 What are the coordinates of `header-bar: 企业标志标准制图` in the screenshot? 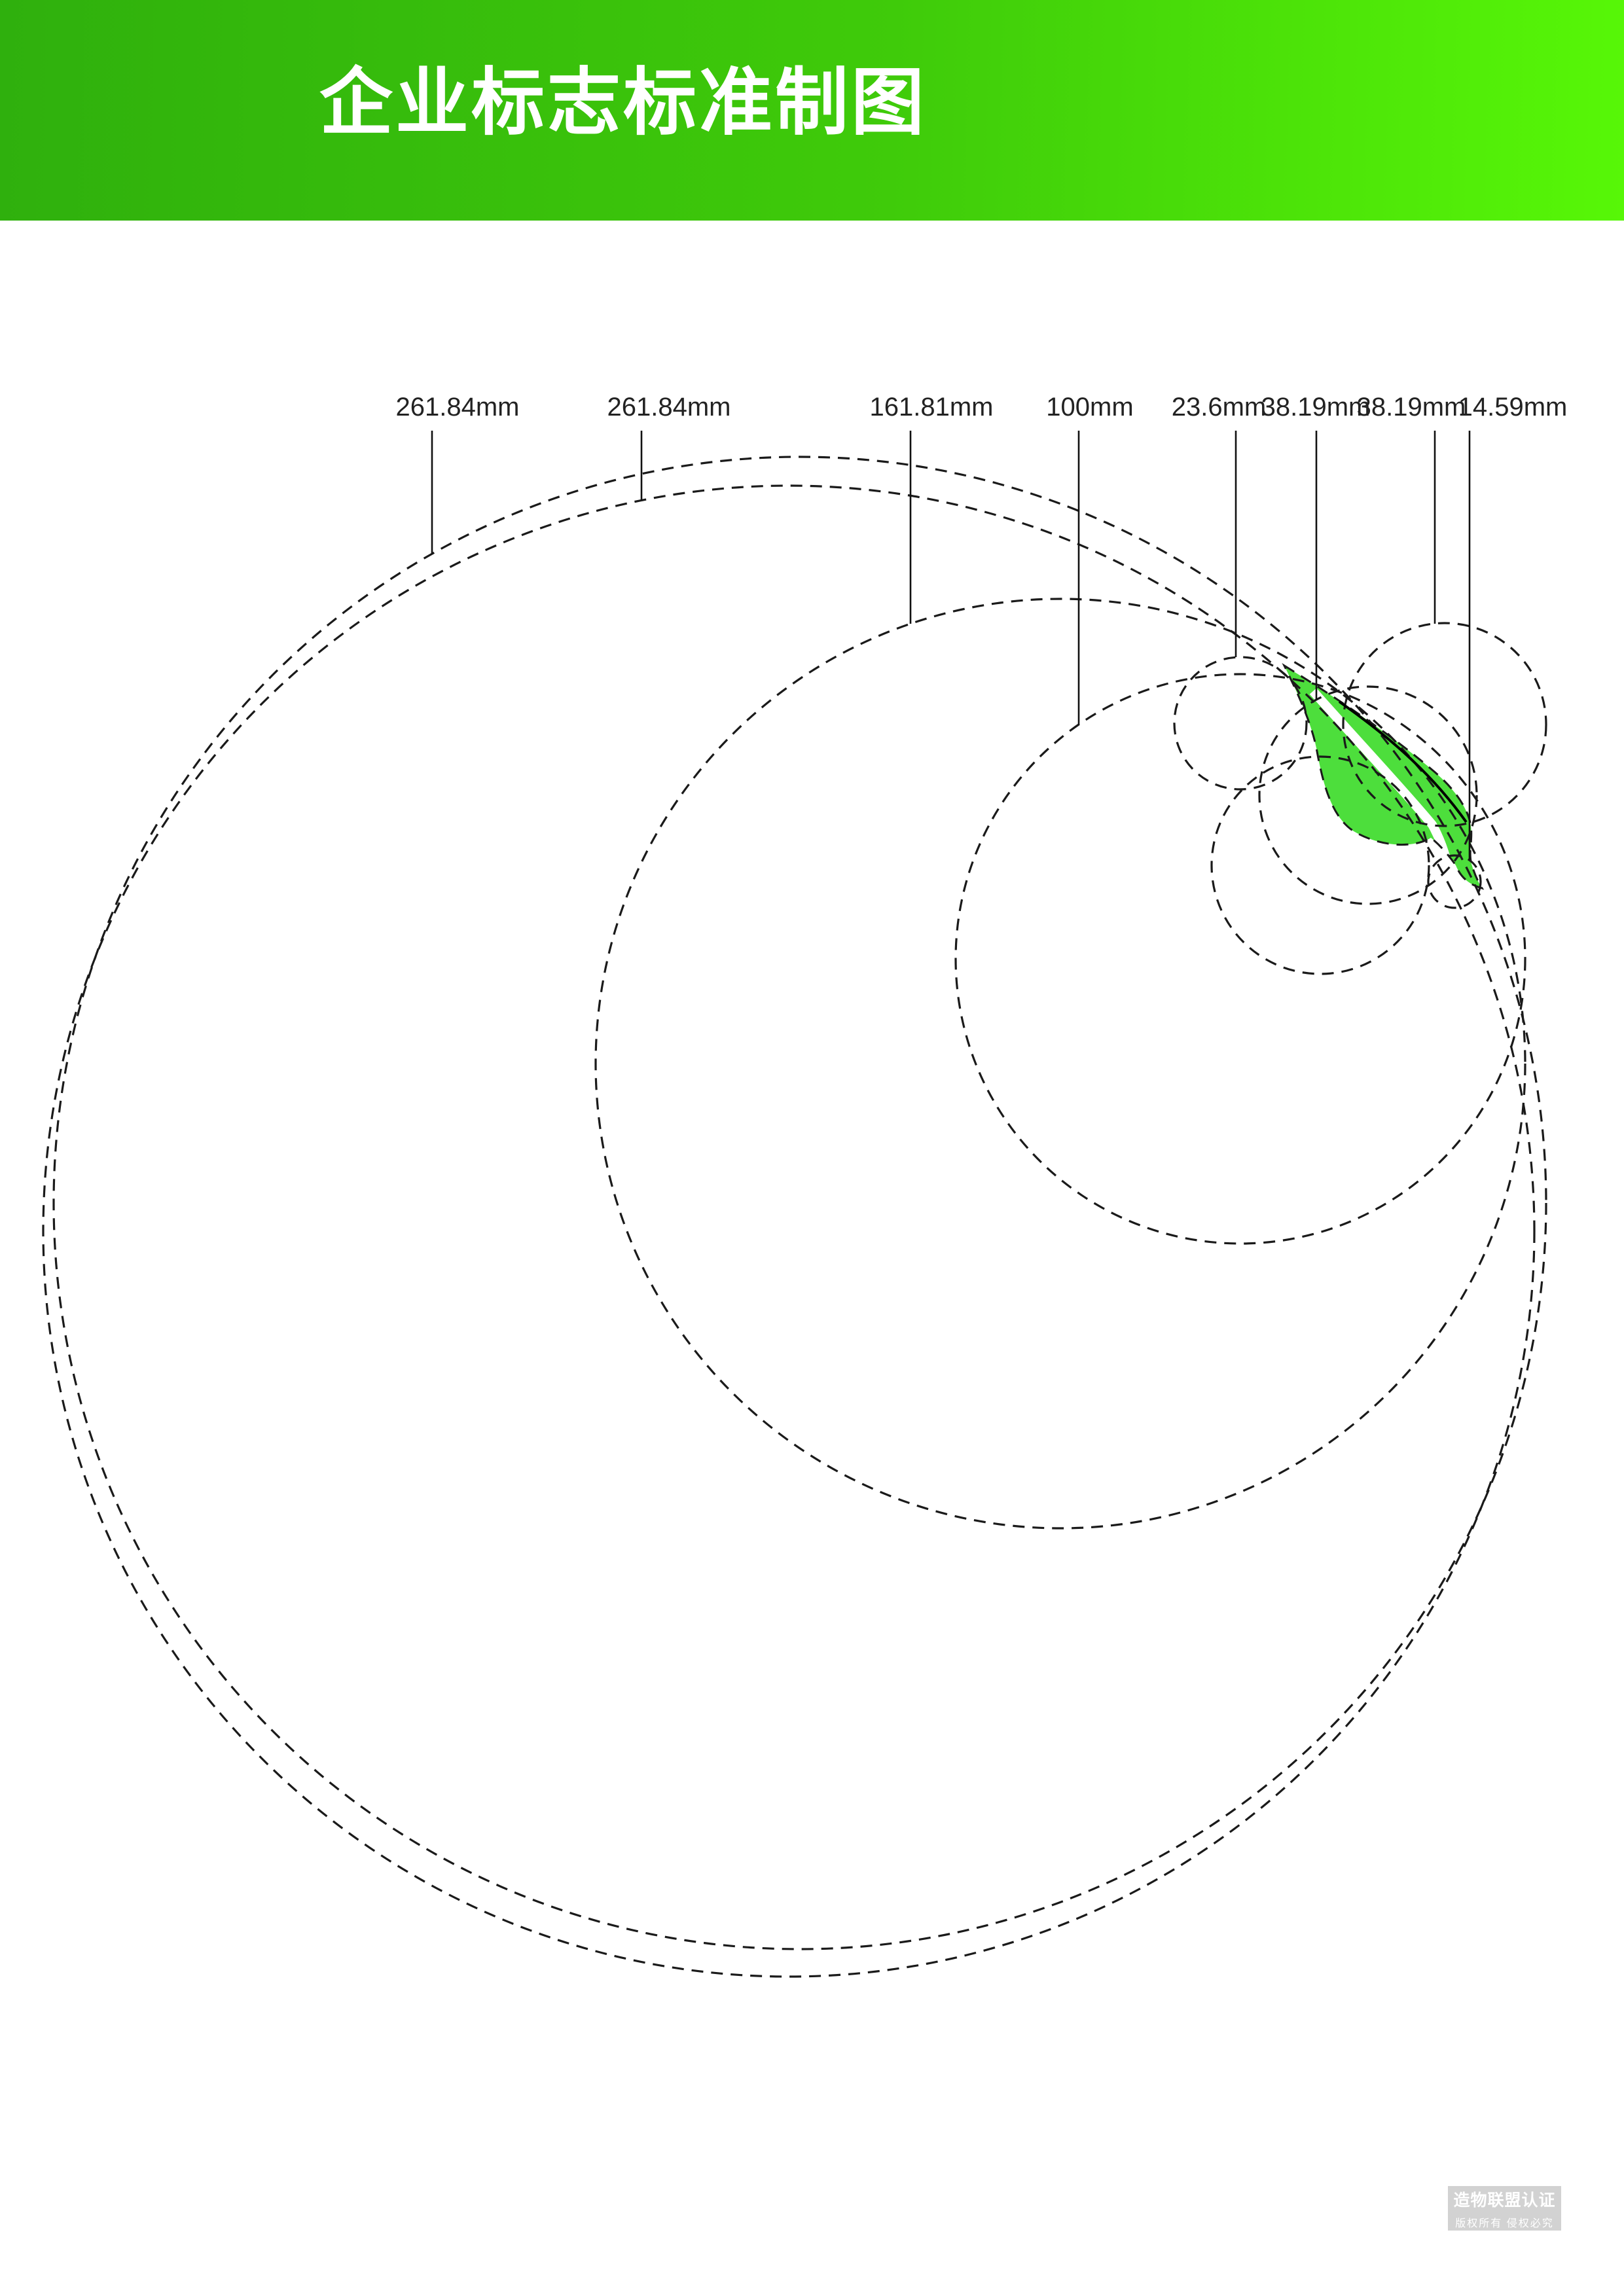 It's located at (812, 110).